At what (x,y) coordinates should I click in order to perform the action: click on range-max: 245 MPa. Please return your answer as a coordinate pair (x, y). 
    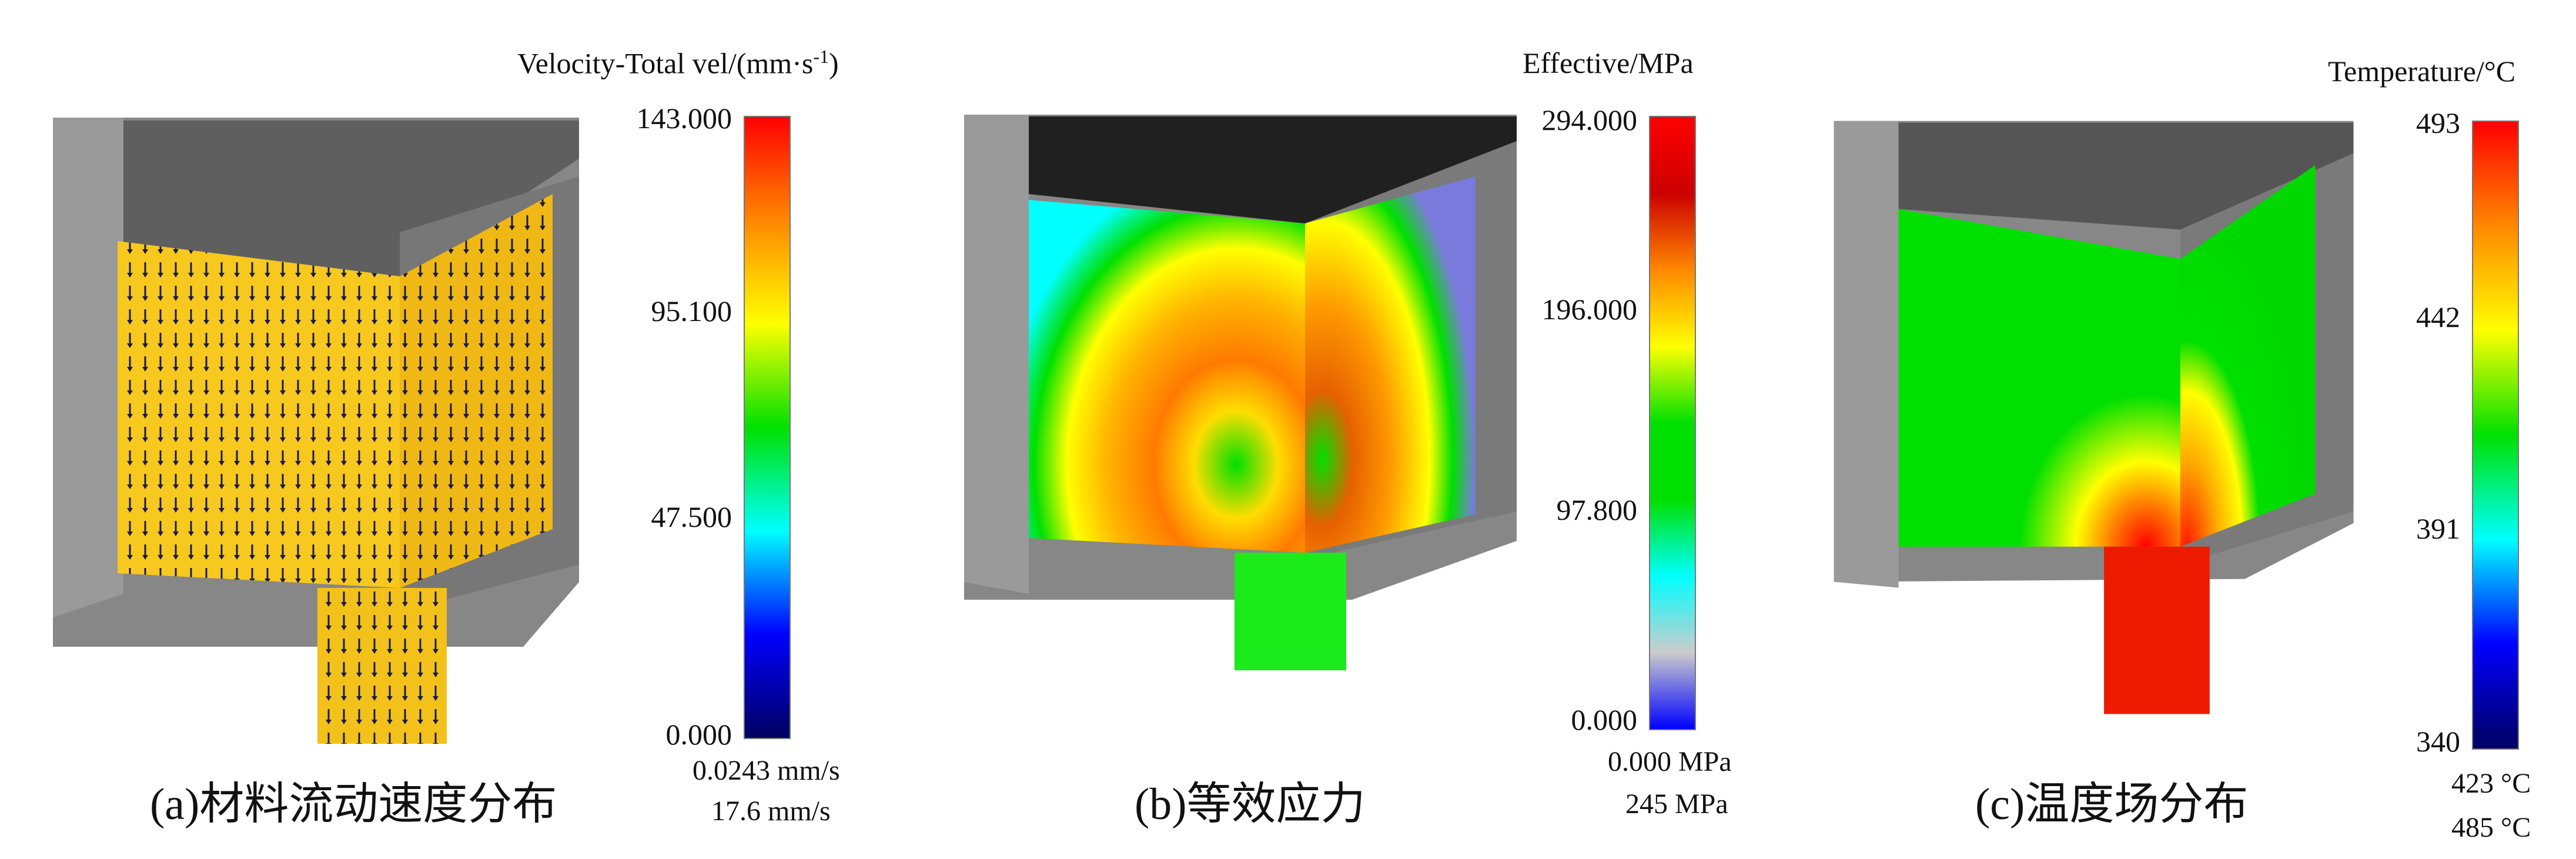
    Looking at the image, I should click on (1676, 804).